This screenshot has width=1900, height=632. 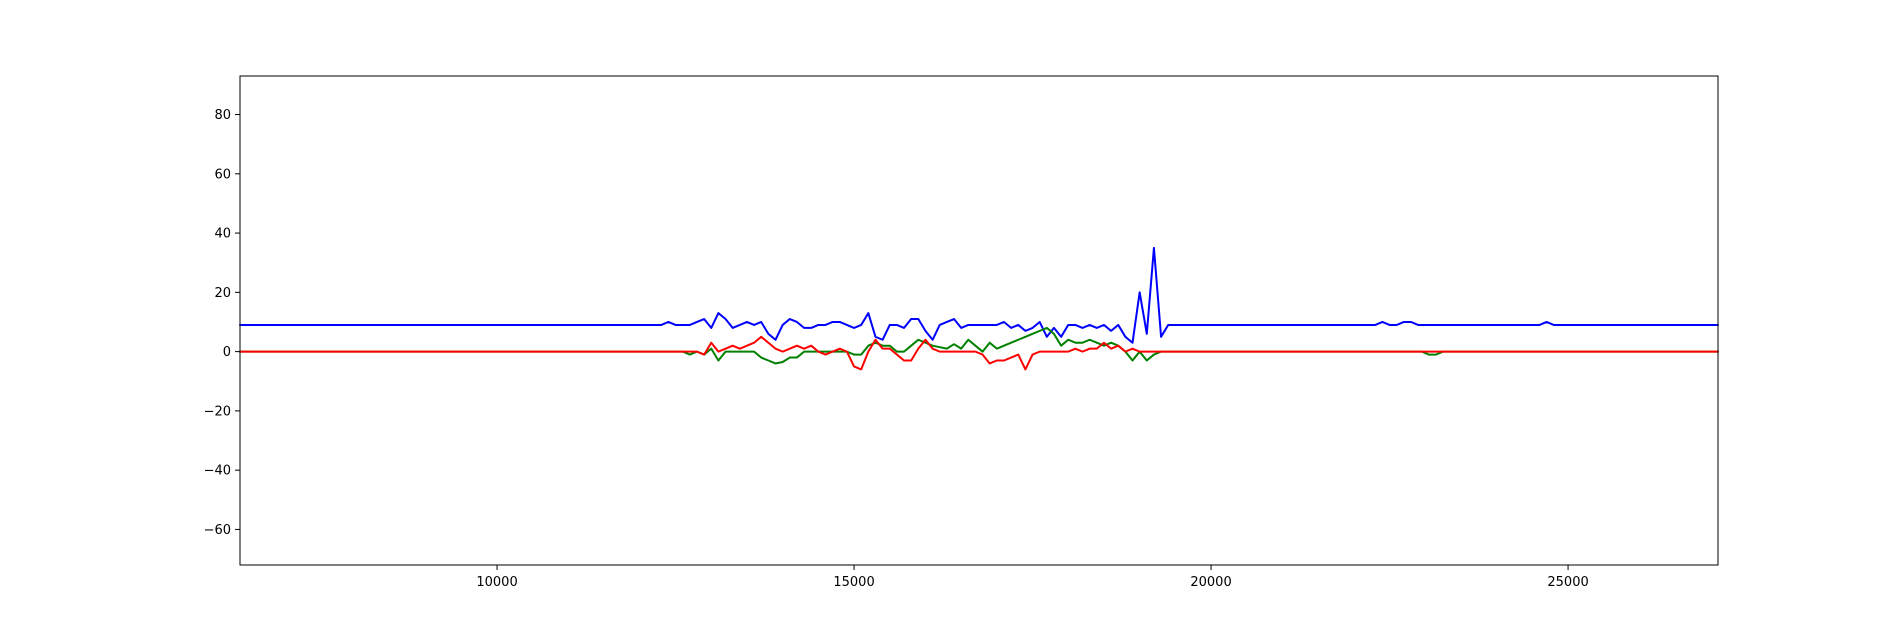 What do you see at coordinates (222, 115) in the screenshot?
I see `y-tick-label: 80` at bounding box center [222, 115].